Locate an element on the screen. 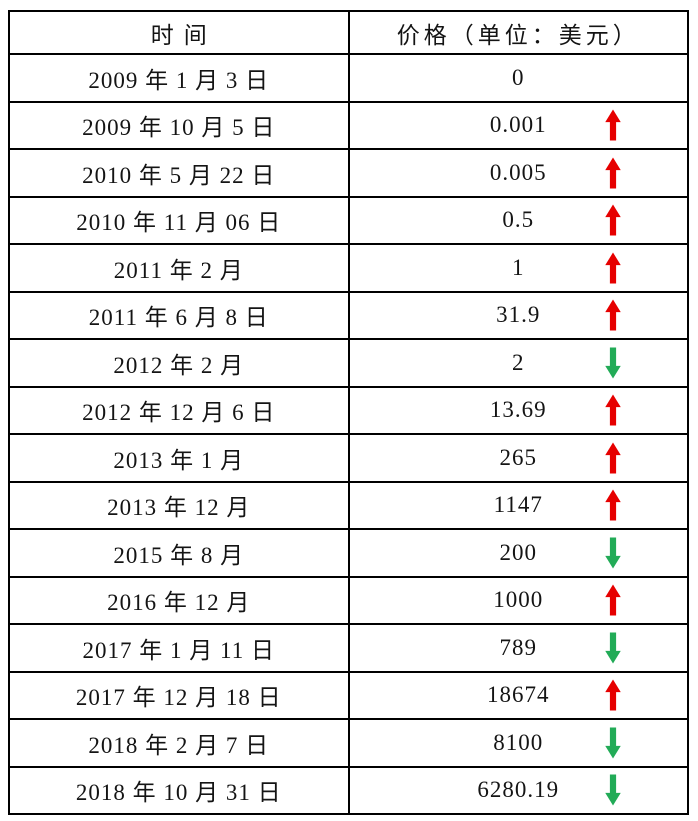 This screenshot has width=698, height=821. price-text: 0.001 is located at coordinates (518, 125).